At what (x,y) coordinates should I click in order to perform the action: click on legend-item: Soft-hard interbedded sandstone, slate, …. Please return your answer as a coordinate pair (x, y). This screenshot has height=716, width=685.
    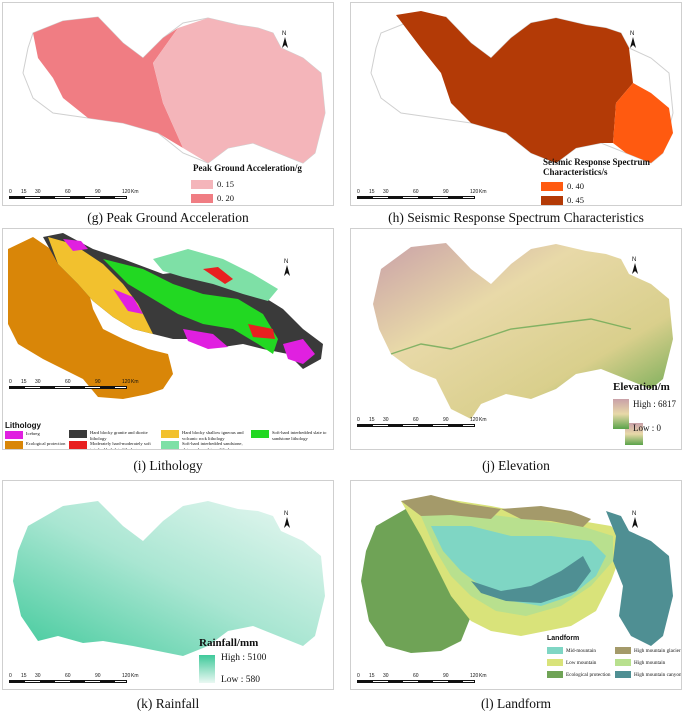
    Looking at the image, I should click on (205, 445).